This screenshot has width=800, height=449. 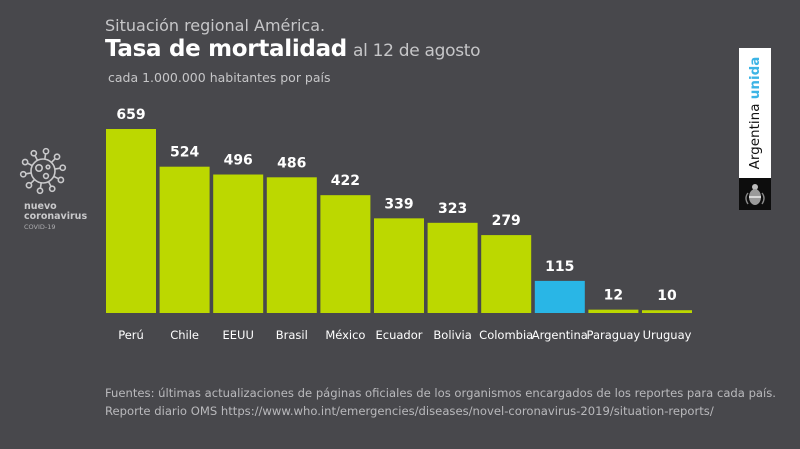 I want to click on data-label-colombia: 279, so click(x=506, y=221).